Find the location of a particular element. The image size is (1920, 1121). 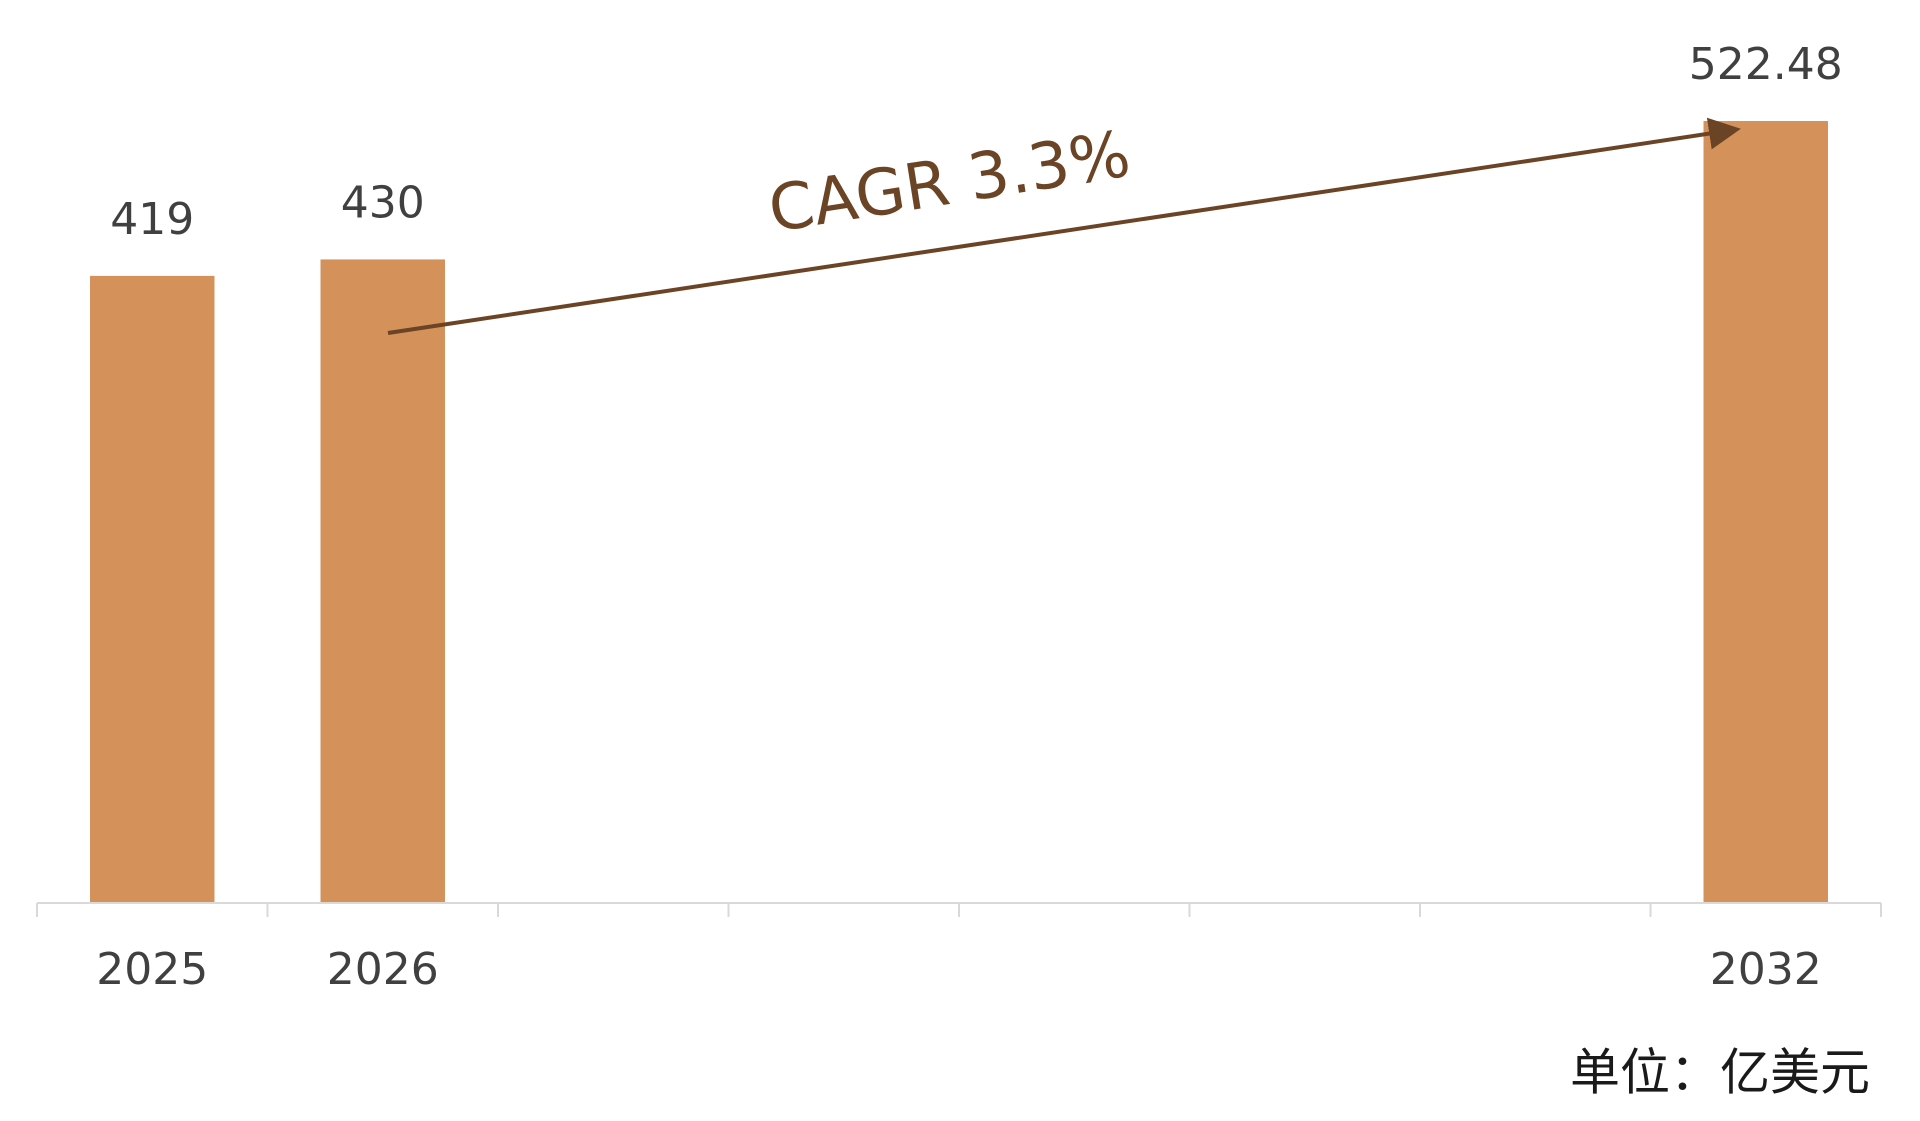

x-tick-label: 2026 is located at coordinates (383, 969).